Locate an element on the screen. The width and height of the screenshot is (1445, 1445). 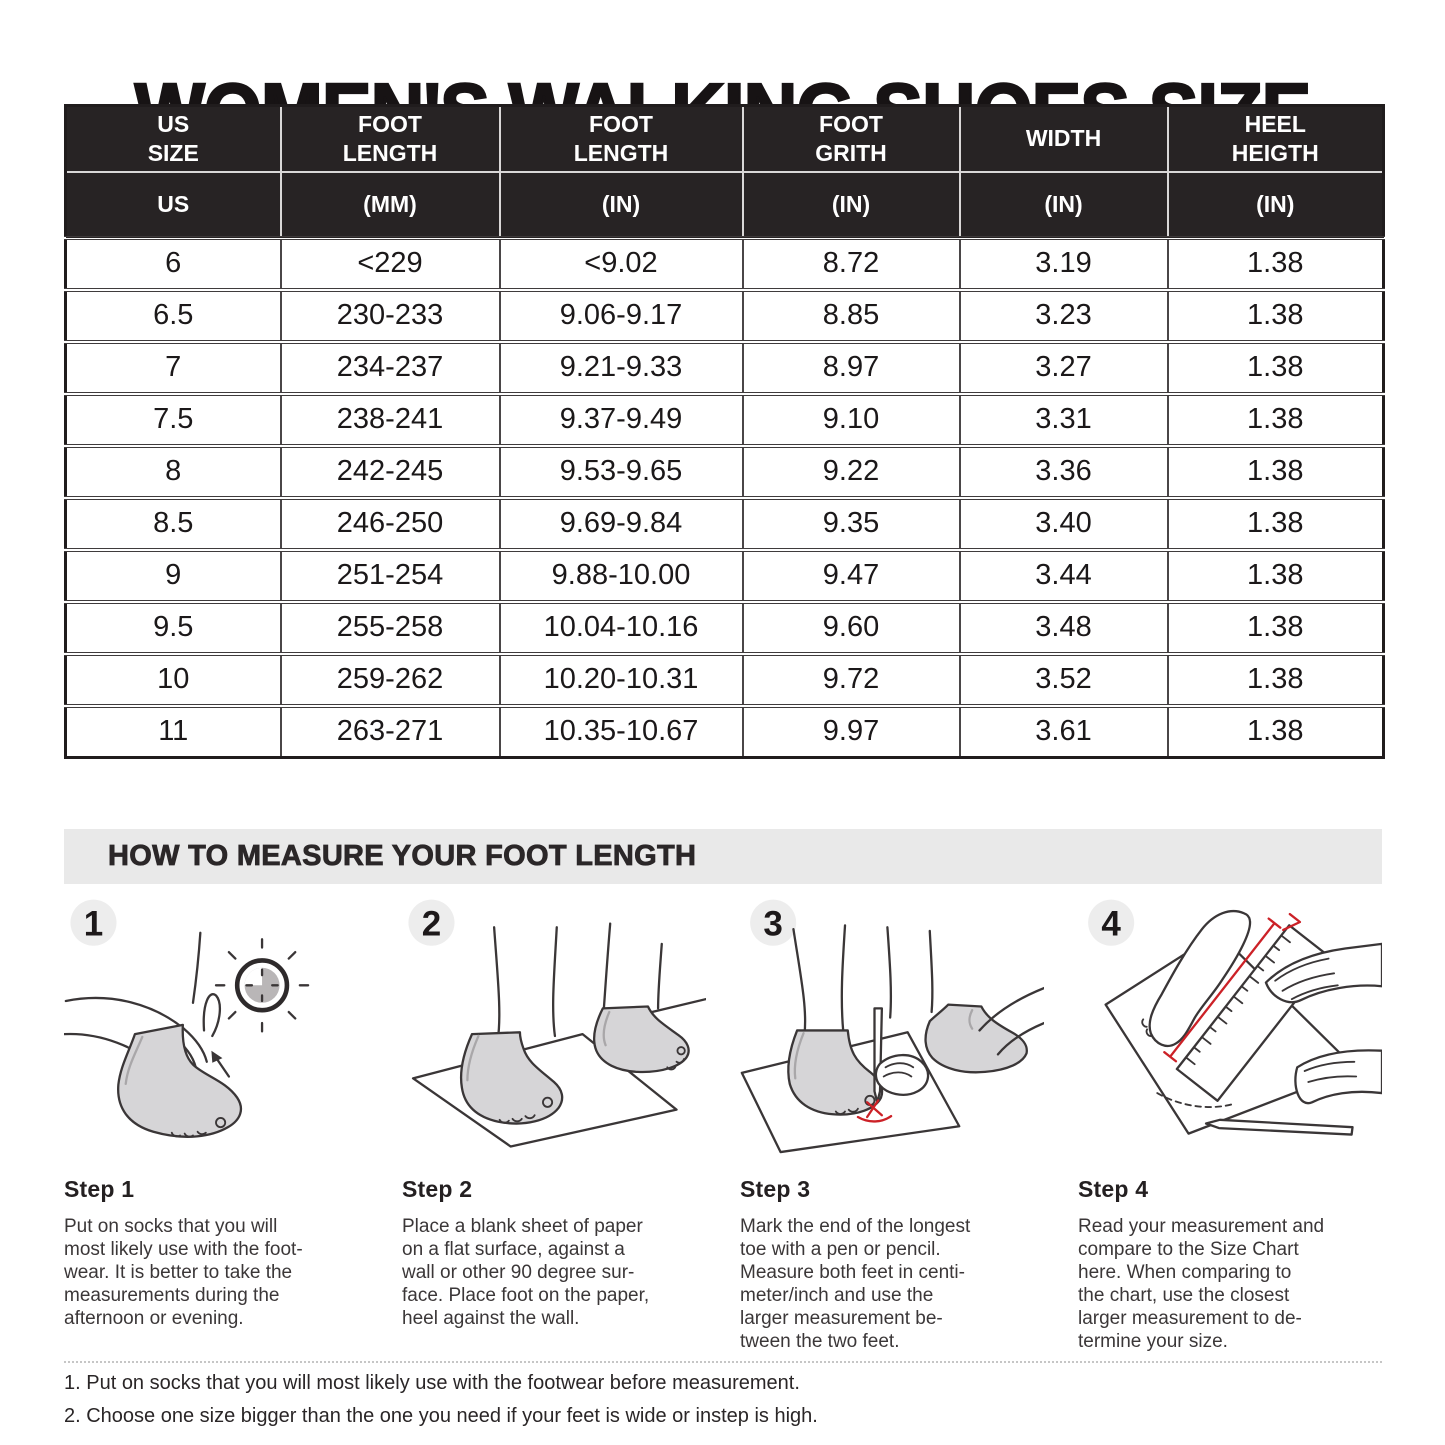
clock-icon is located at coordinates (262, 985).